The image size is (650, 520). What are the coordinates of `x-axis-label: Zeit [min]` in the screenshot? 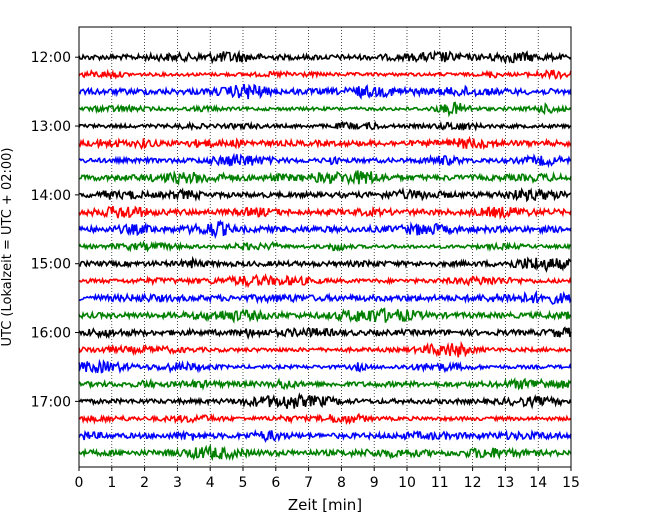 It's located at (325, 505).